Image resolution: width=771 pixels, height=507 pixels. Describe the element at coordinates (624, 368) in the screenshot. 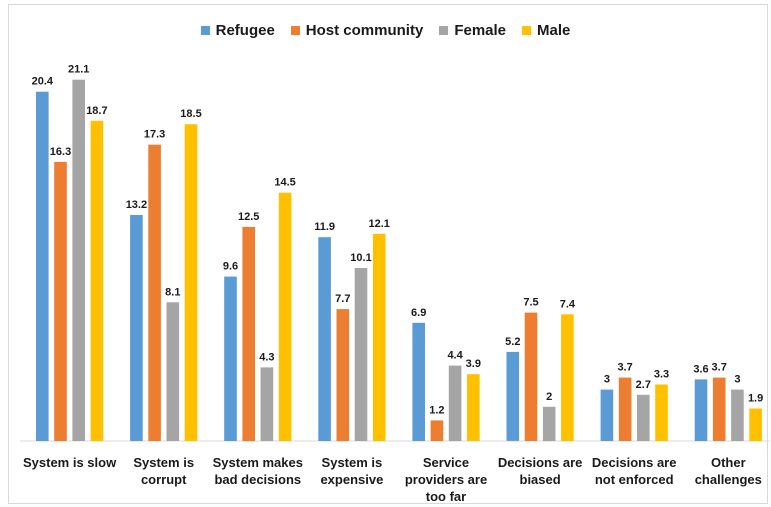

I see `data-label-host-community-6: 3.7` at that location.